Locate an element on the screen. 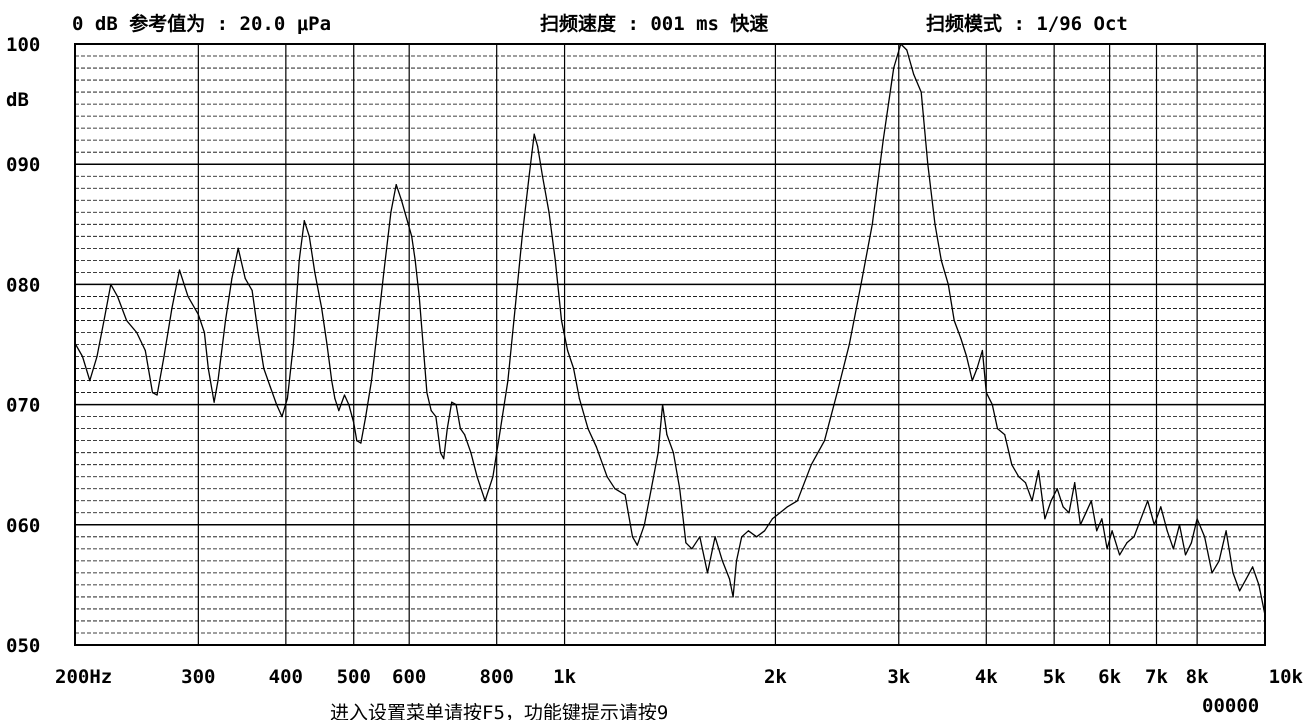  x-tick-label: 2k is located at coordinates (775, 677).